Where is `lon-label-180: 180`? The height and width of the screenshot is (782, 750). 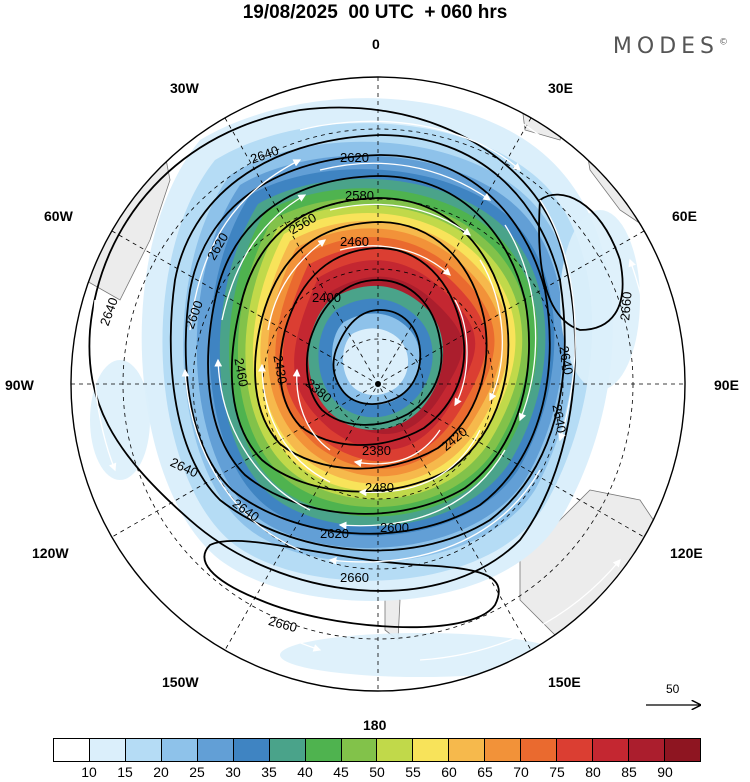
lon-label-180: 180 is located at coordinates (375, 725).